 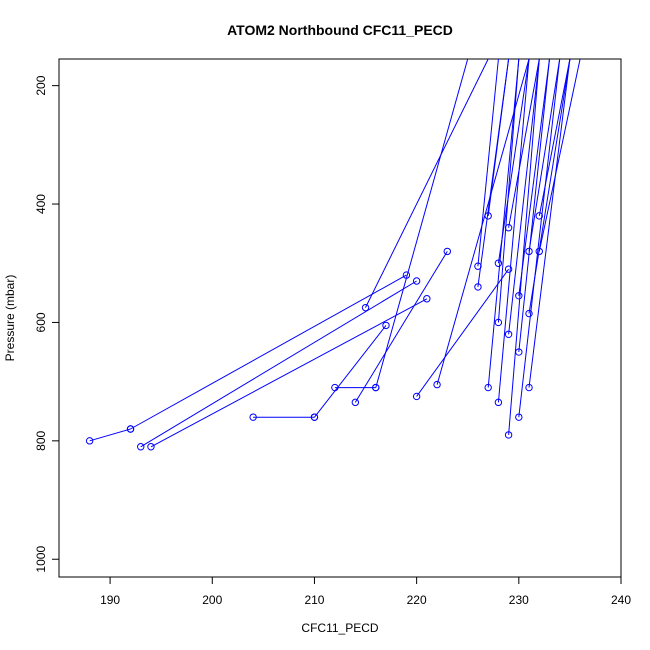 I want to click on y-tick-label: 200, so click(x=41, y=85).